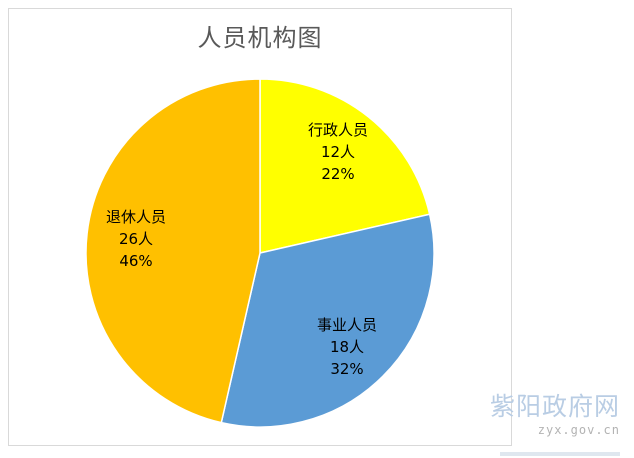 The width and height of the screenshot is (634, 458). What do you see at coordinates (260, 38) in the screenshot?
I see `chart-title: 人员机构图` at bounding box center [260, 38].